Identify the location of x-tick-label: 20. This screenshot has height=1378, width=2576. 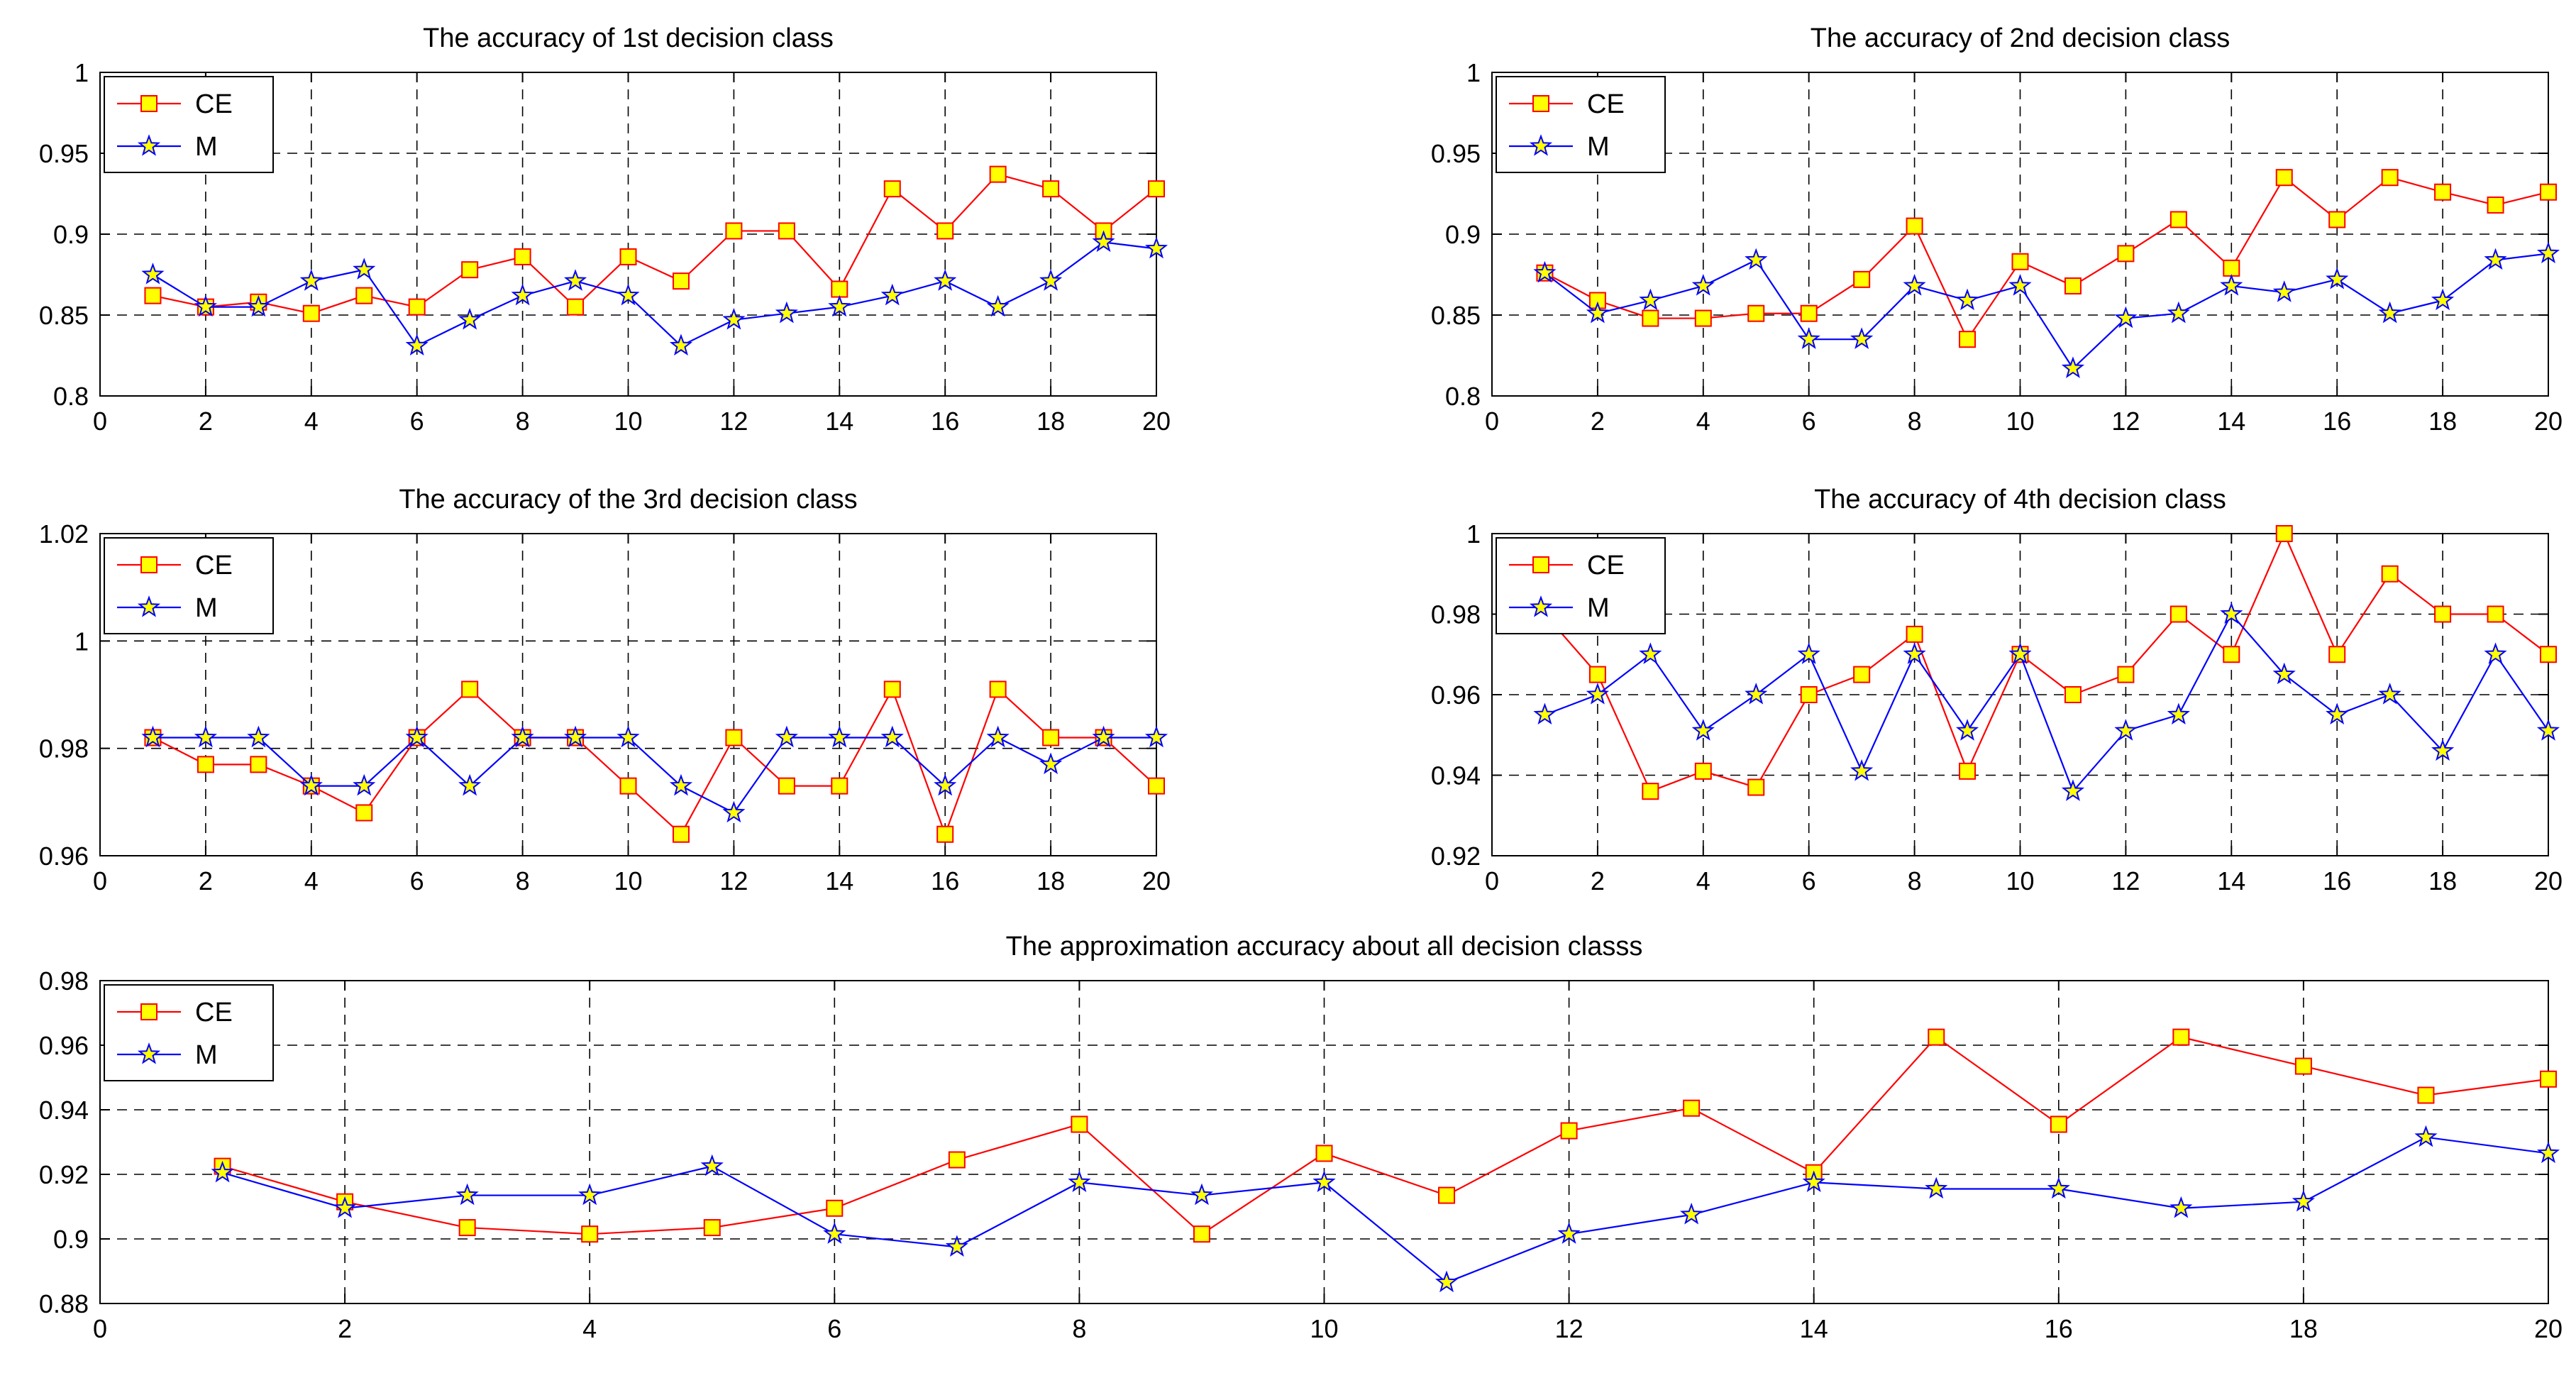
(2548, 880).